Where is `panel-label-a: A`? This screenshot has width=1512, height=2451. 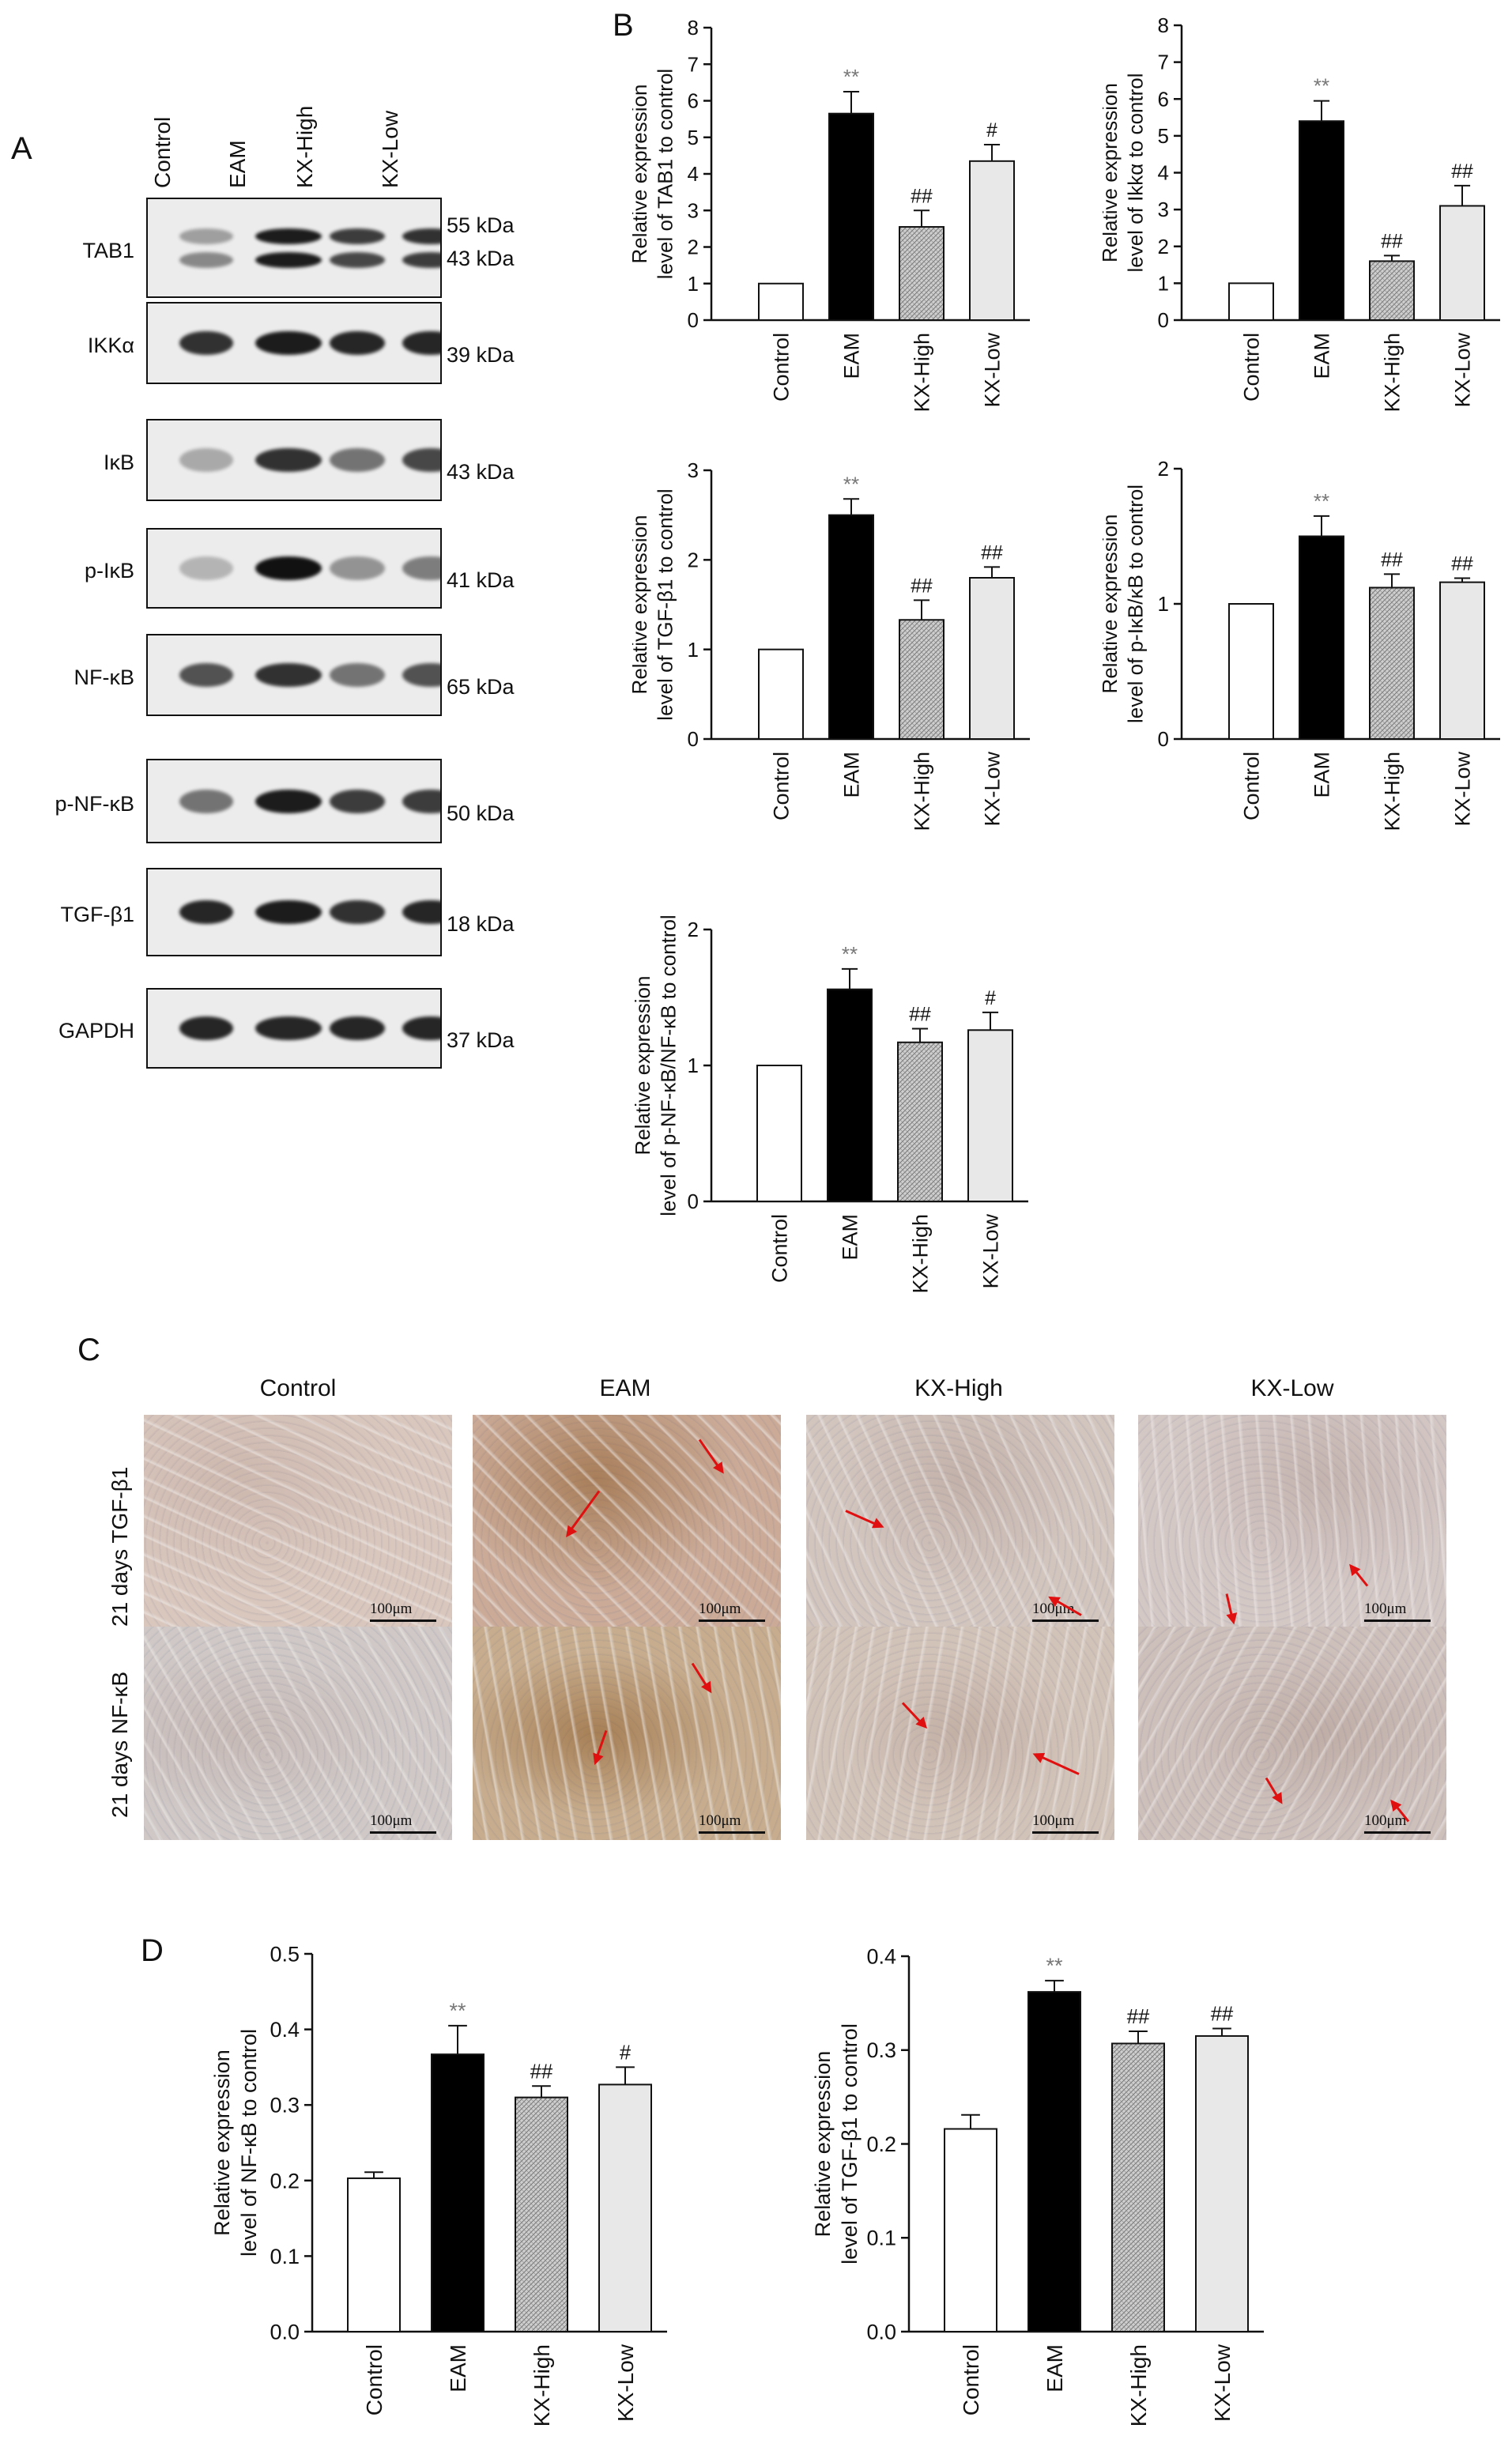
panel-label-a: A is located at coordinates (21, 148).